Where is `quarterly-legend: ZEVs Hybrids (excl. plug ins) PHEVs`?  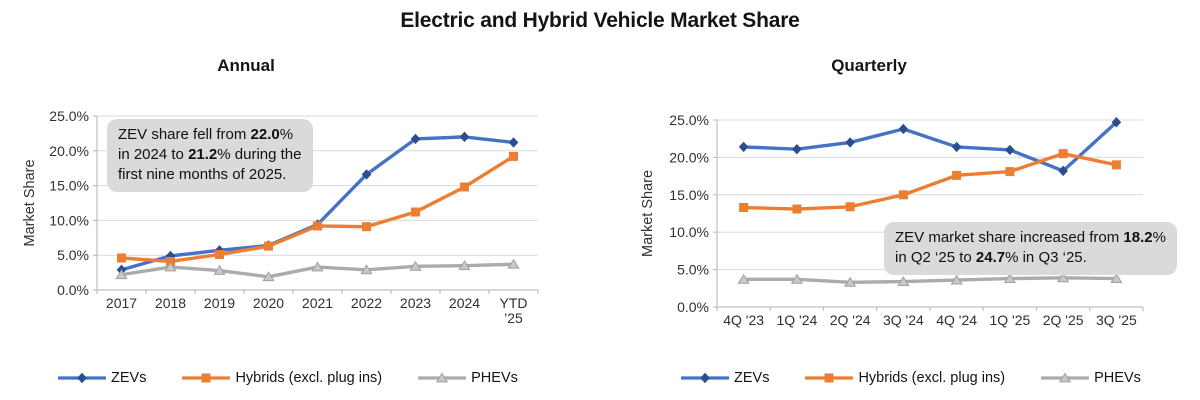 quarterly-legend: ZEVs Hybrids (excl. plug ins) PHEVs is located at coordinates (911, 378).